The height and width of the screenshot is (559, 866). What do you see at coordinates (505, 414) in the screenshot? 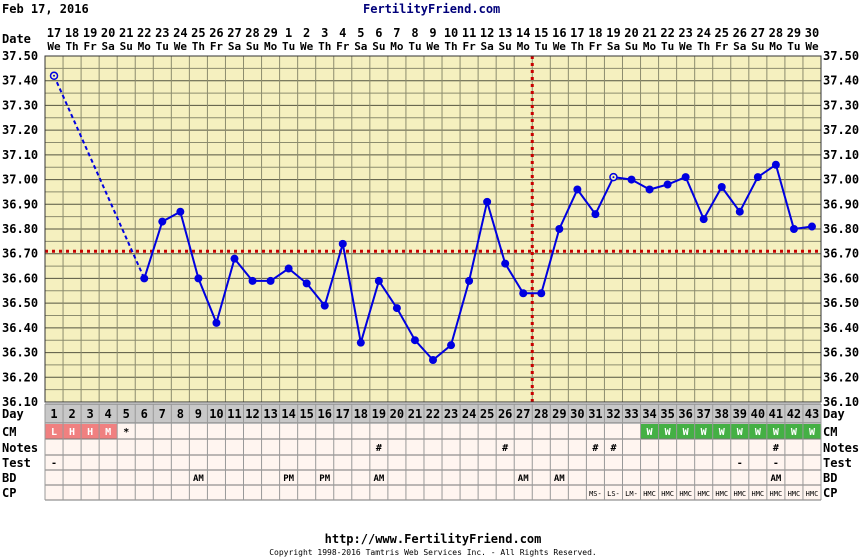
I see `day-number: 26` at bounding box center [505, 414].